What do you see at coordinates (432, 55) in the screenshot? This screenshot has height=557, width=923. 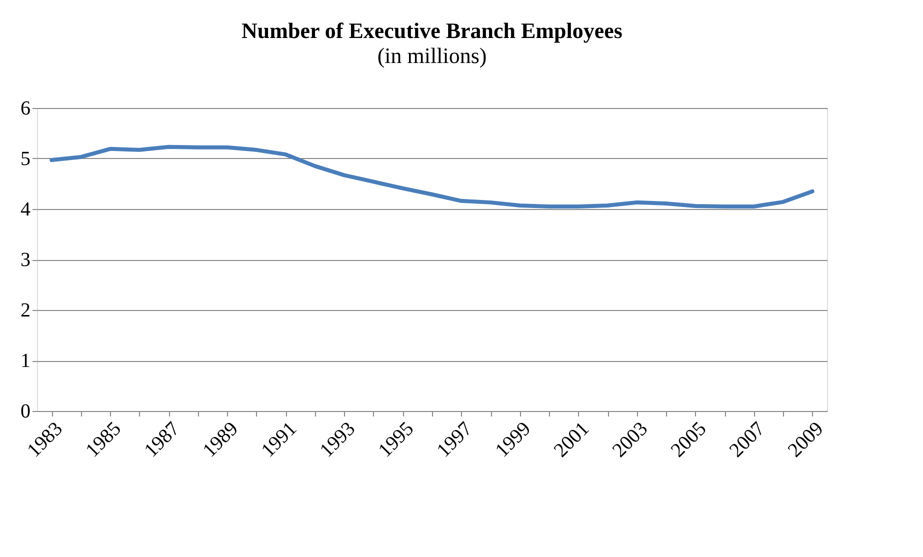 I see `chart-subtitle: (in millions)` at bounding box center [432, 55].